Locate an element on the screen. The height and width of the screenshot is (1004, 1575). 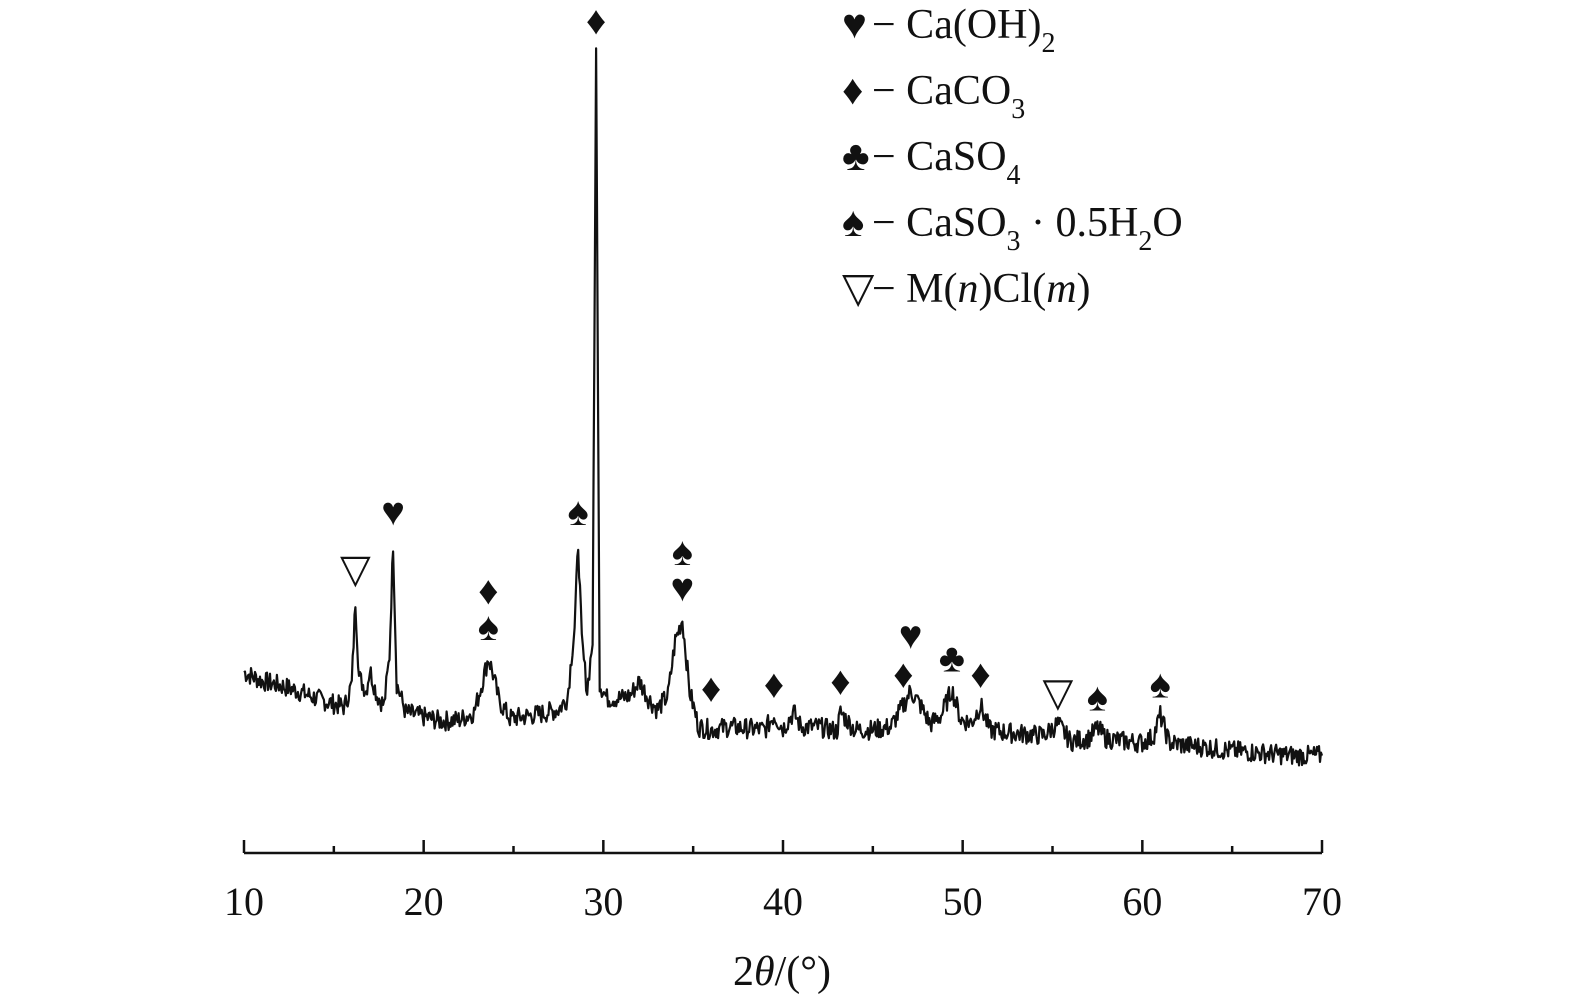
legend-label: − M(n)Cl(m) is located at coordinates (981, 289).